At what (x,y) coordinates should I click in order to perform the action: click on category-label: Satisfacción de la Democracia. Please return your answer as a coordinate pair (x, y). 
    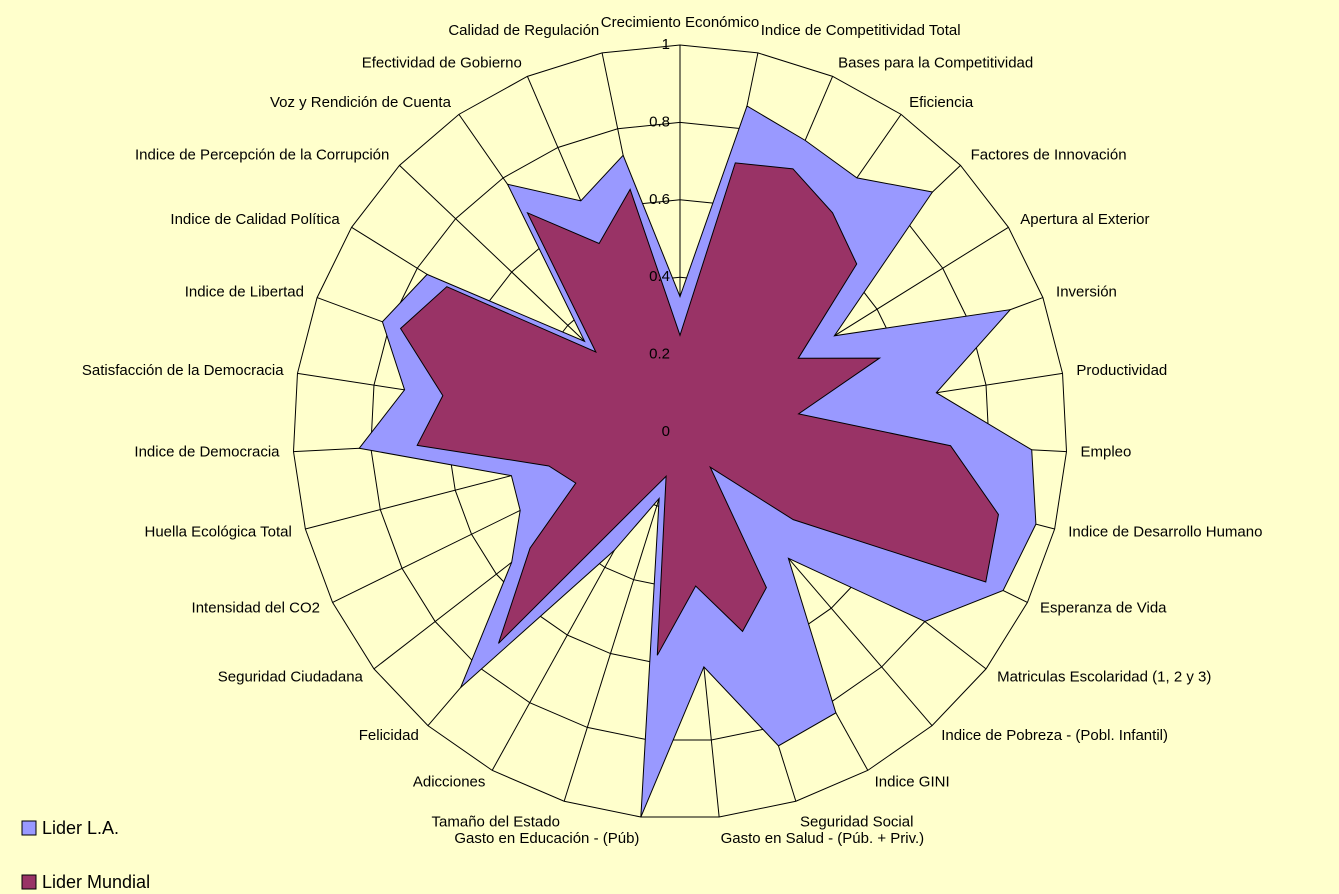
    Looking at the image, I should click on (183, 370).